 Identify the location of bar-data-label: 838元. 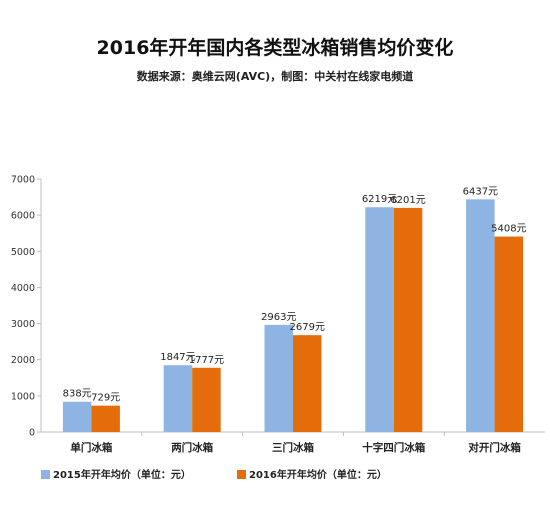
(77, 394).